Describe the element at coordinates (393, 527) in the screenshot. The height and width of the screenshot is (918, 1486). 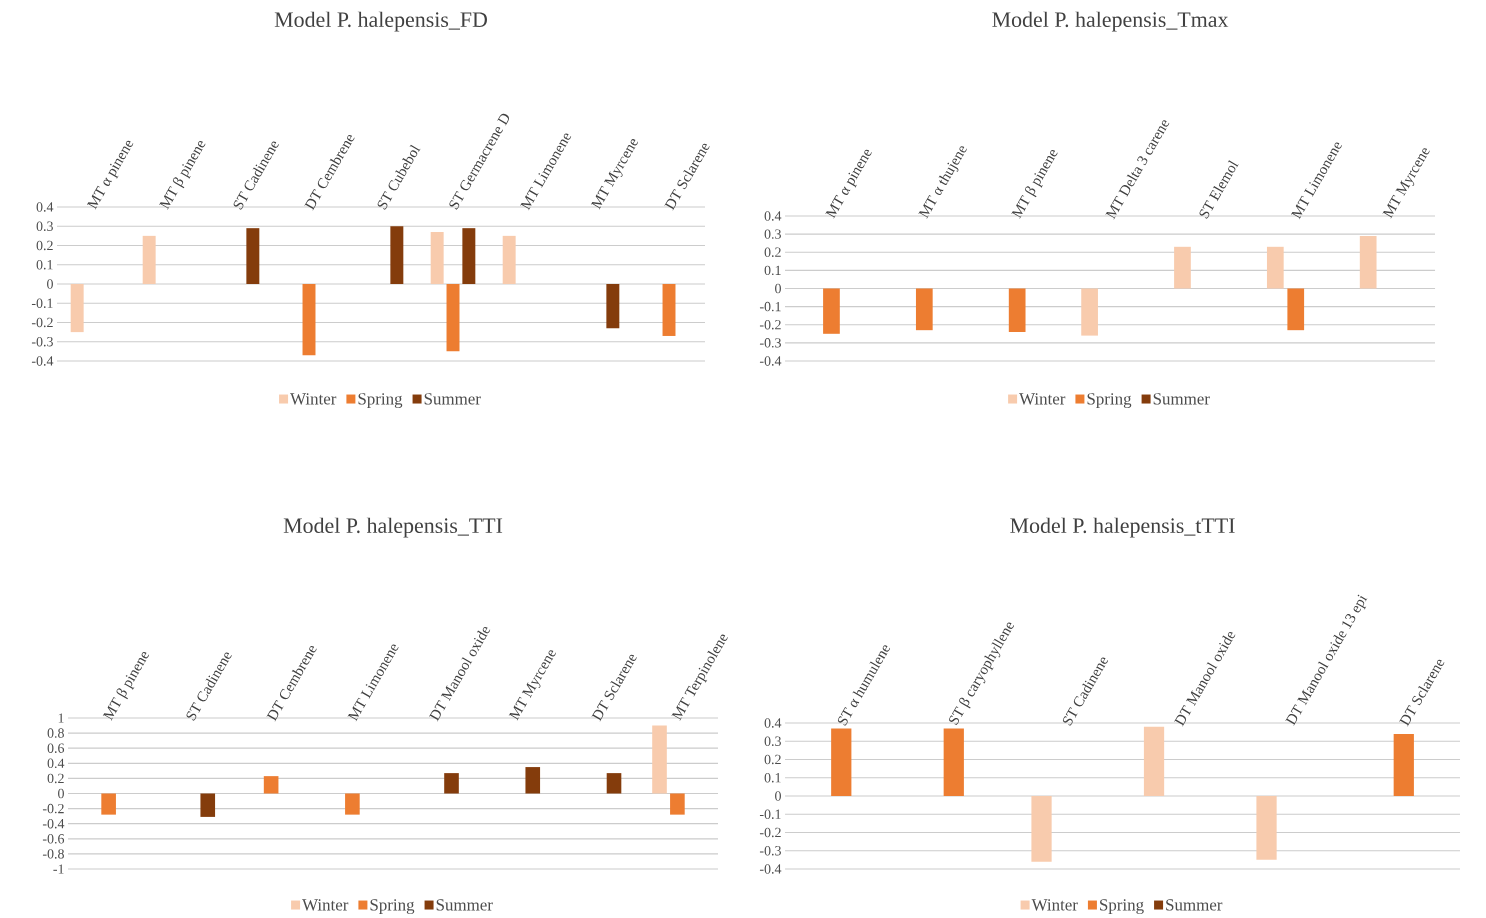
I see `chart-title: Model P. halepensis_TTI` at that location.